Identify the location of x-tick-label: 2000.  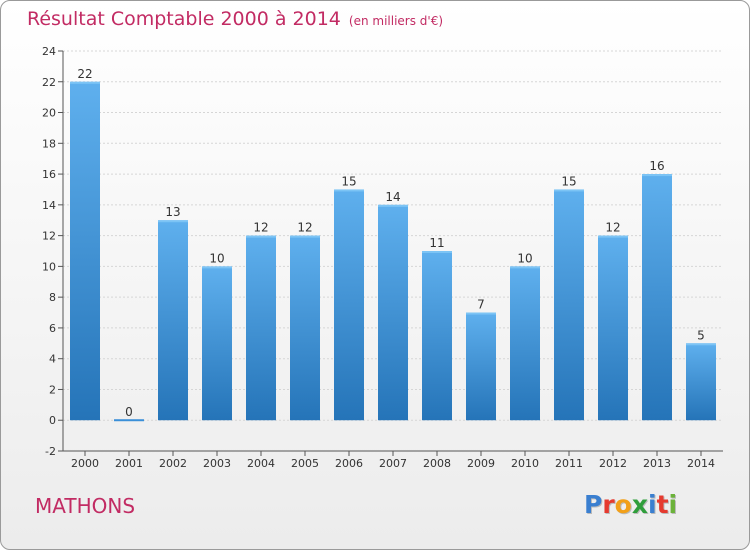
(85, 463).